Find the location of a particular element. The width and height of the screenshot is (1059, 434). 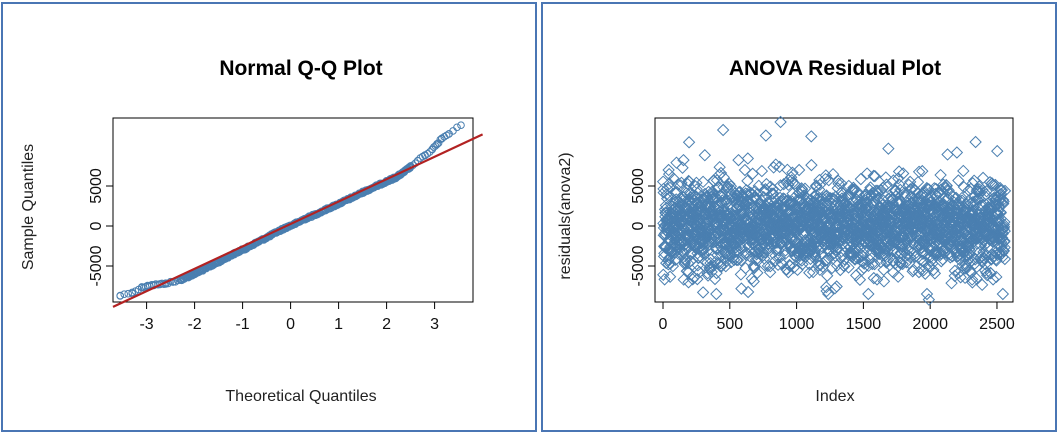

residual-x-axis-label: Index is located at coordinates (834, 396).